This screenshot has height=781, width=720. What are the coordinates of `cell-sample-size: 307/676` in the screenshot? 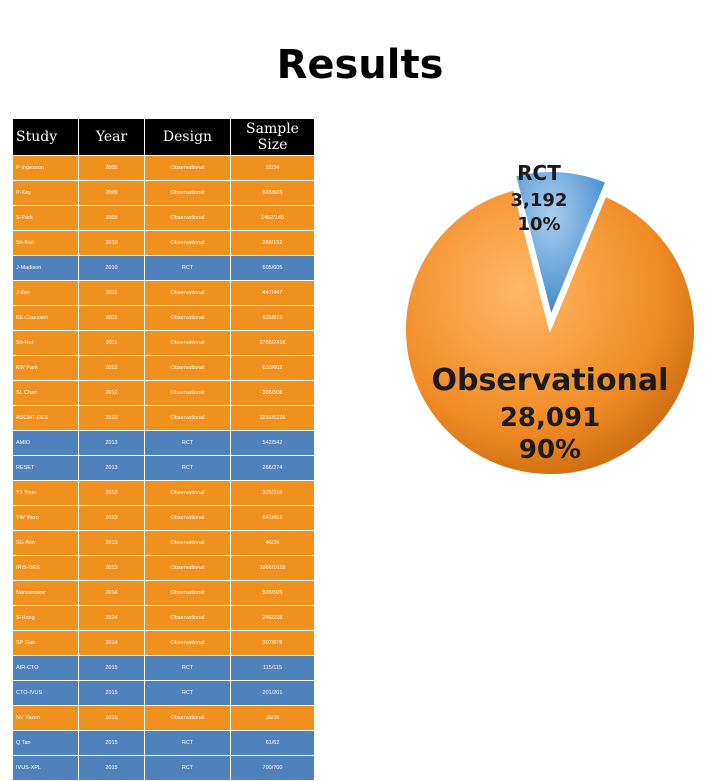 It's located at (272, 643).